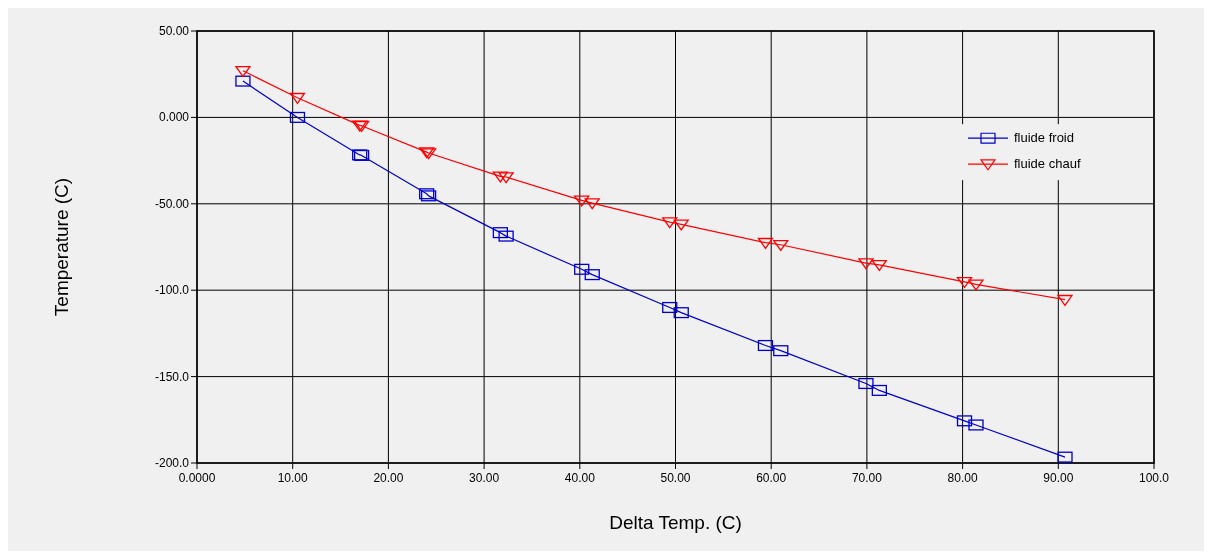 The height and width of the screenshot is (559, 1212). Describe the element at coordinates (174, 31) in the screenshot. I see `y-tick-label: 50.00` at that location.